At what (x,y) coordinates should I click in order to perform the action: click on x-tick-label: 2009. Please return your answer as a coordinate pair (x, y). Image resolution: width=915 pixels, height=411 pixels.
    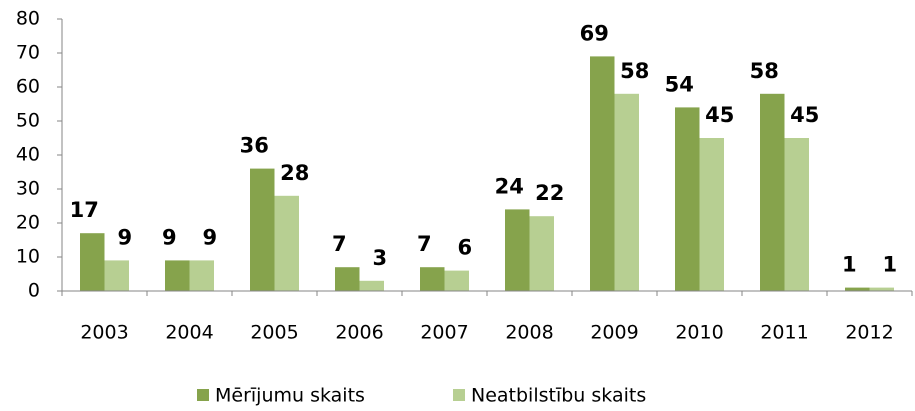
    Looking at the image, I should click on (614, 333).